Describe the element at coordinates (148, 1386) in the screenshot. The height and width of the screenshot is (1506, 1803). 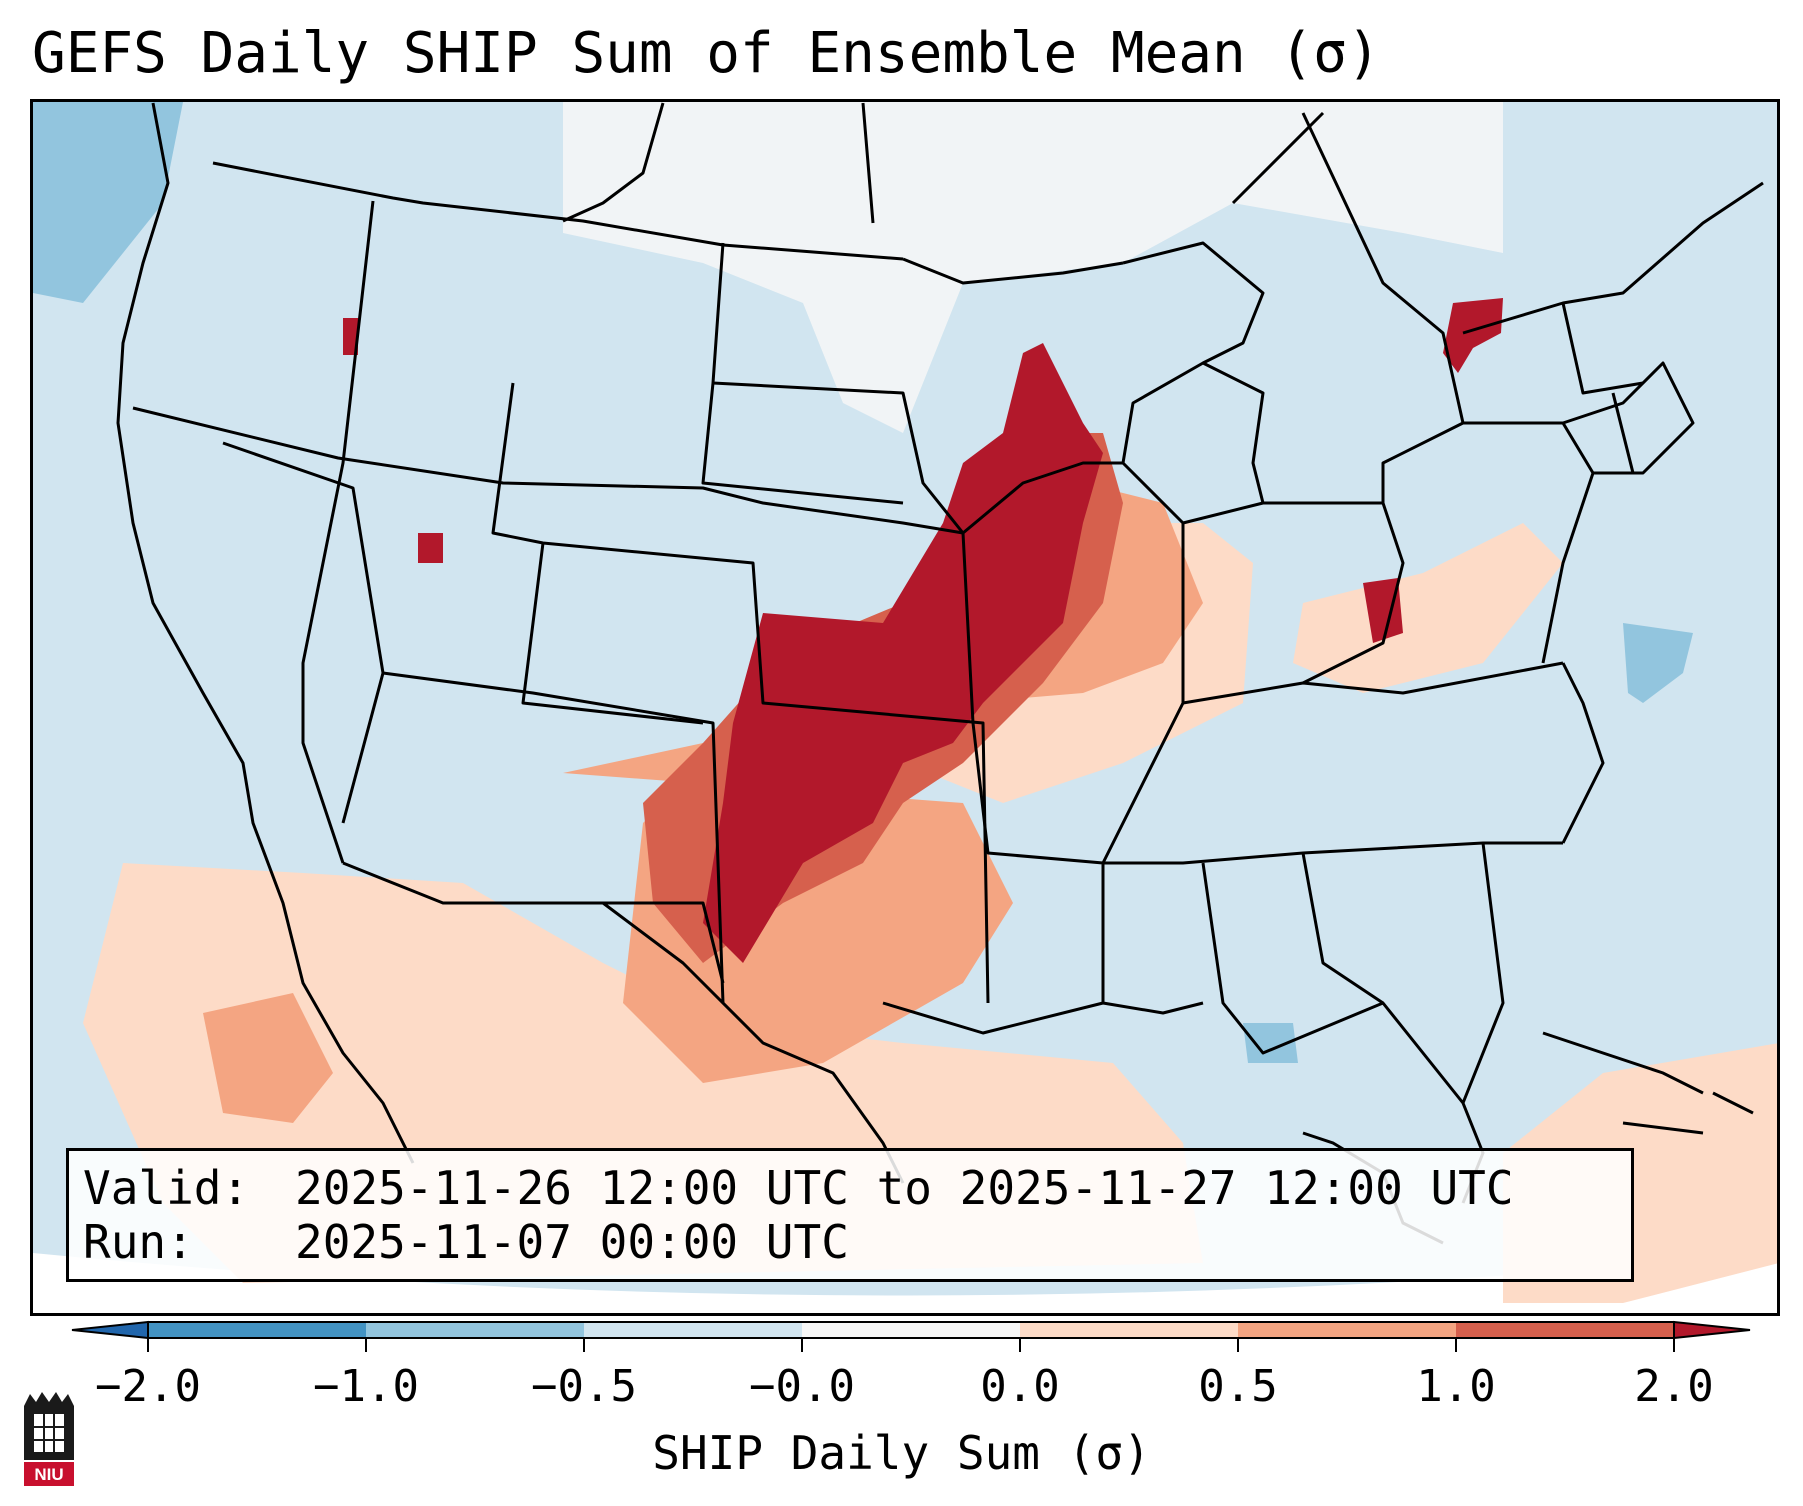
I see `colorbar-tick-label: −2.0` at that location.